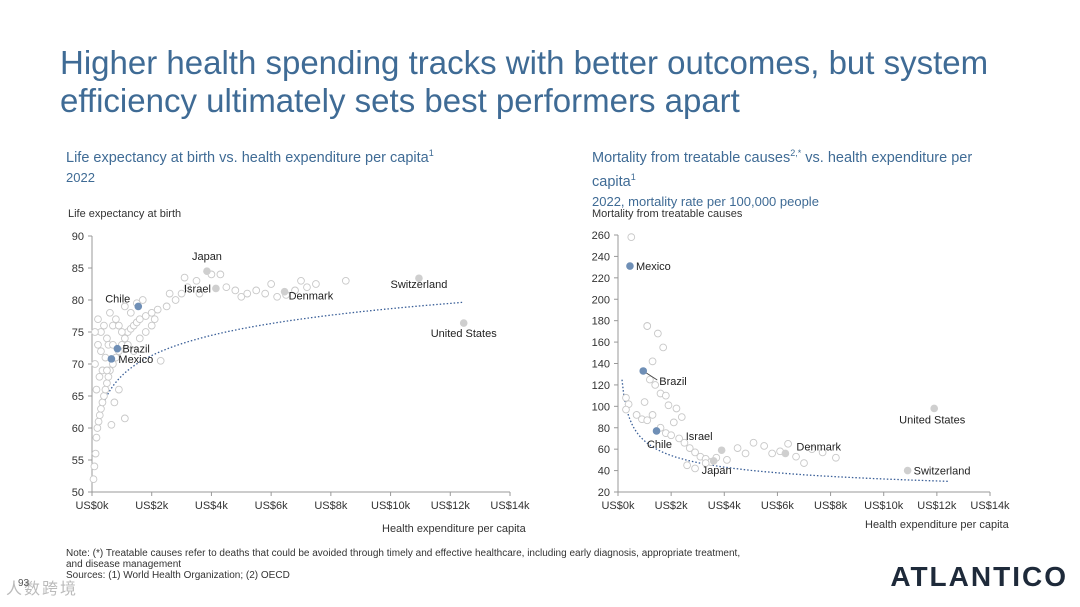 This screenshot has width=1080, height=607. What do you see at coordinates (942, 472) in the screenshot?
I see `right-label-switzerland: Switzerland` at bounding box center [942, 472].